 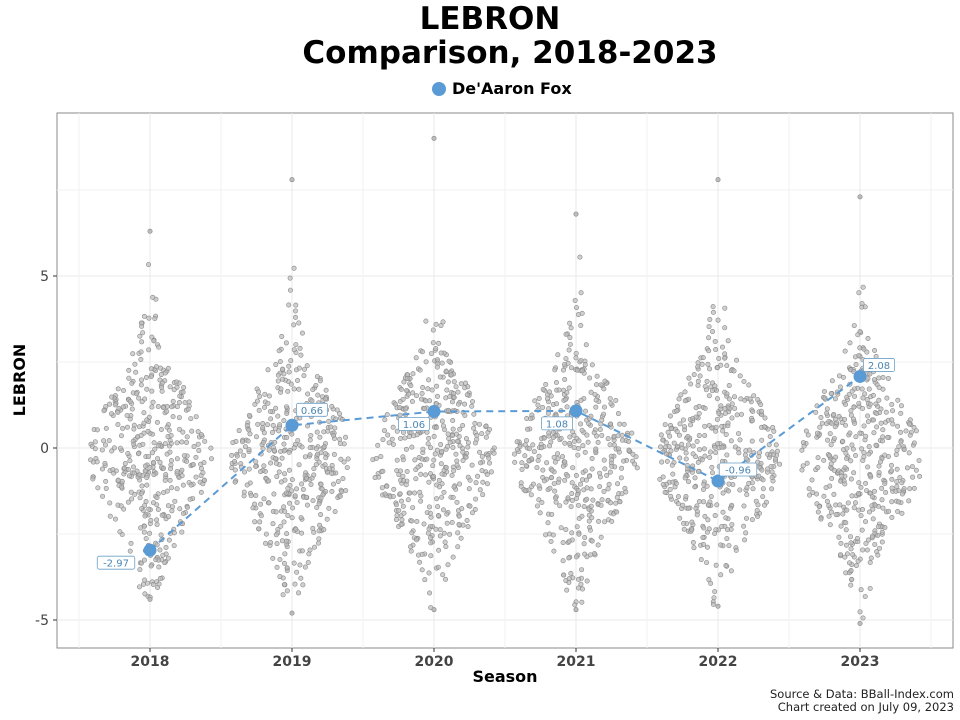 What do you see at coordinates (738, 469) in the screenshot?
I see `data-label-box` at bounding box center [738, 469].